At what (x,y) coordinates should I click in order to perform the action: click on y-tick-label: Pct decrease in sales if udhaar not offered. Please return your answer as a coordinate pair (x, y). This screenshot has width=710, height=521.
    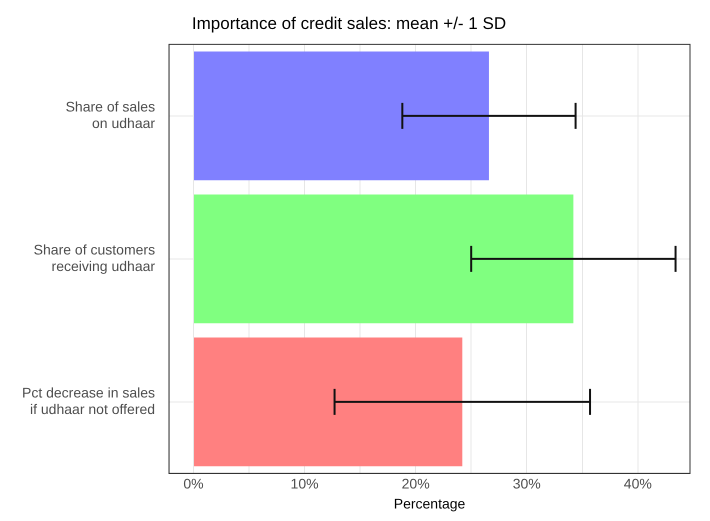
    Looking at the image, I should click on (89, 401).